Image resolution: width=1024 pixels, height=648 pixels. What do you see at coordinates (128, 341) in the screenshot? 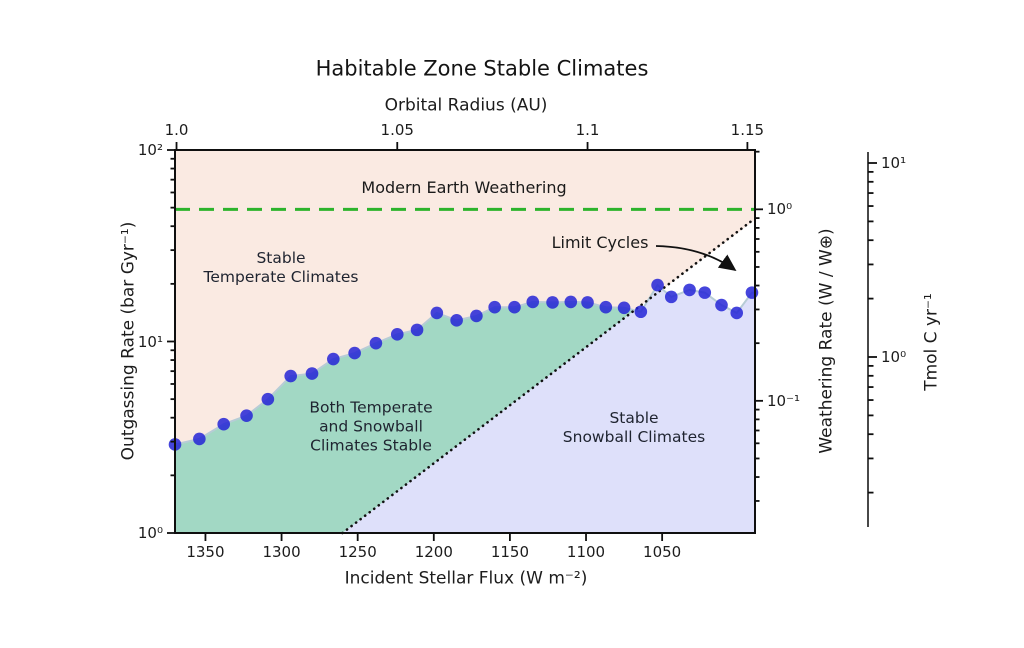
I see `left-axis-label: Outgassing Rate (bar Gyr⁻¹)` at bounding box center [128, 341].